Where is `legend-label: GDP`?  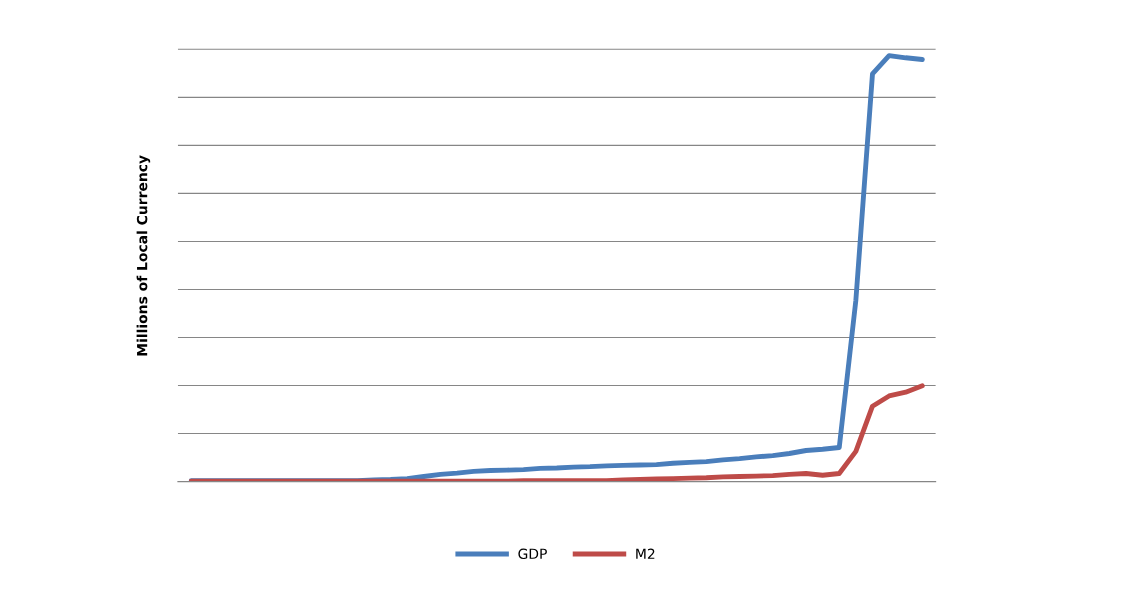
legend-label: GDP is located at coordinates (532, 554).